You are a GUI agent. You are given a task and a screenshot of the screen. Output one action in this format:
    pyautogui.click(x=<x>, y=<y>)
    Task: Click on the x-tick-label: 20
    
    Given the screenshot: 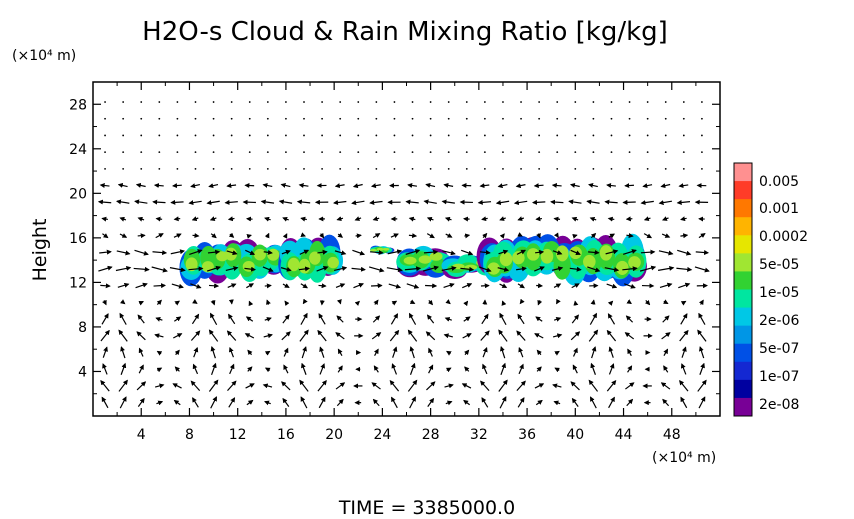 What is the action you would take?
    pyautogui.click(x=334, y=435)
    